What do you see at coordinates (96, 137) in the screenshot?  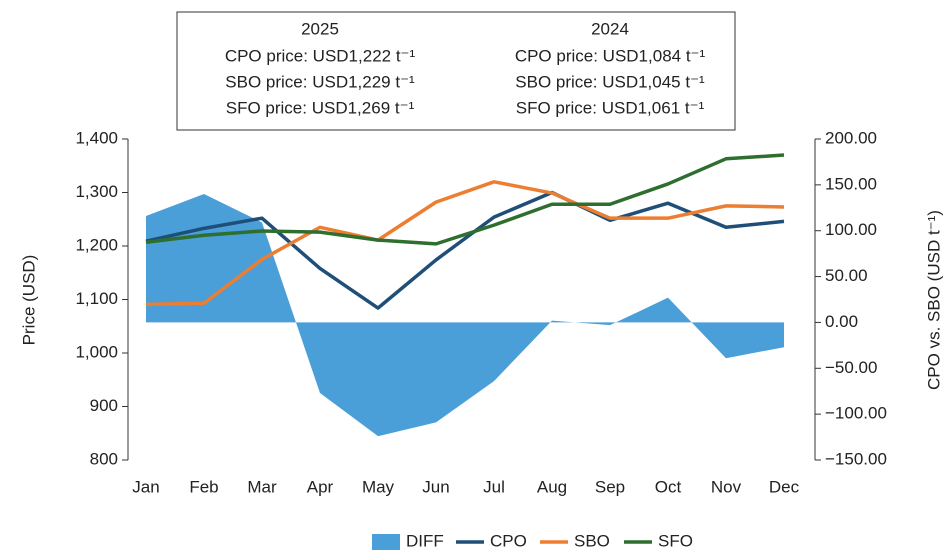 I see `y-tick-label: 1,400` at bounding box center [96, 137].